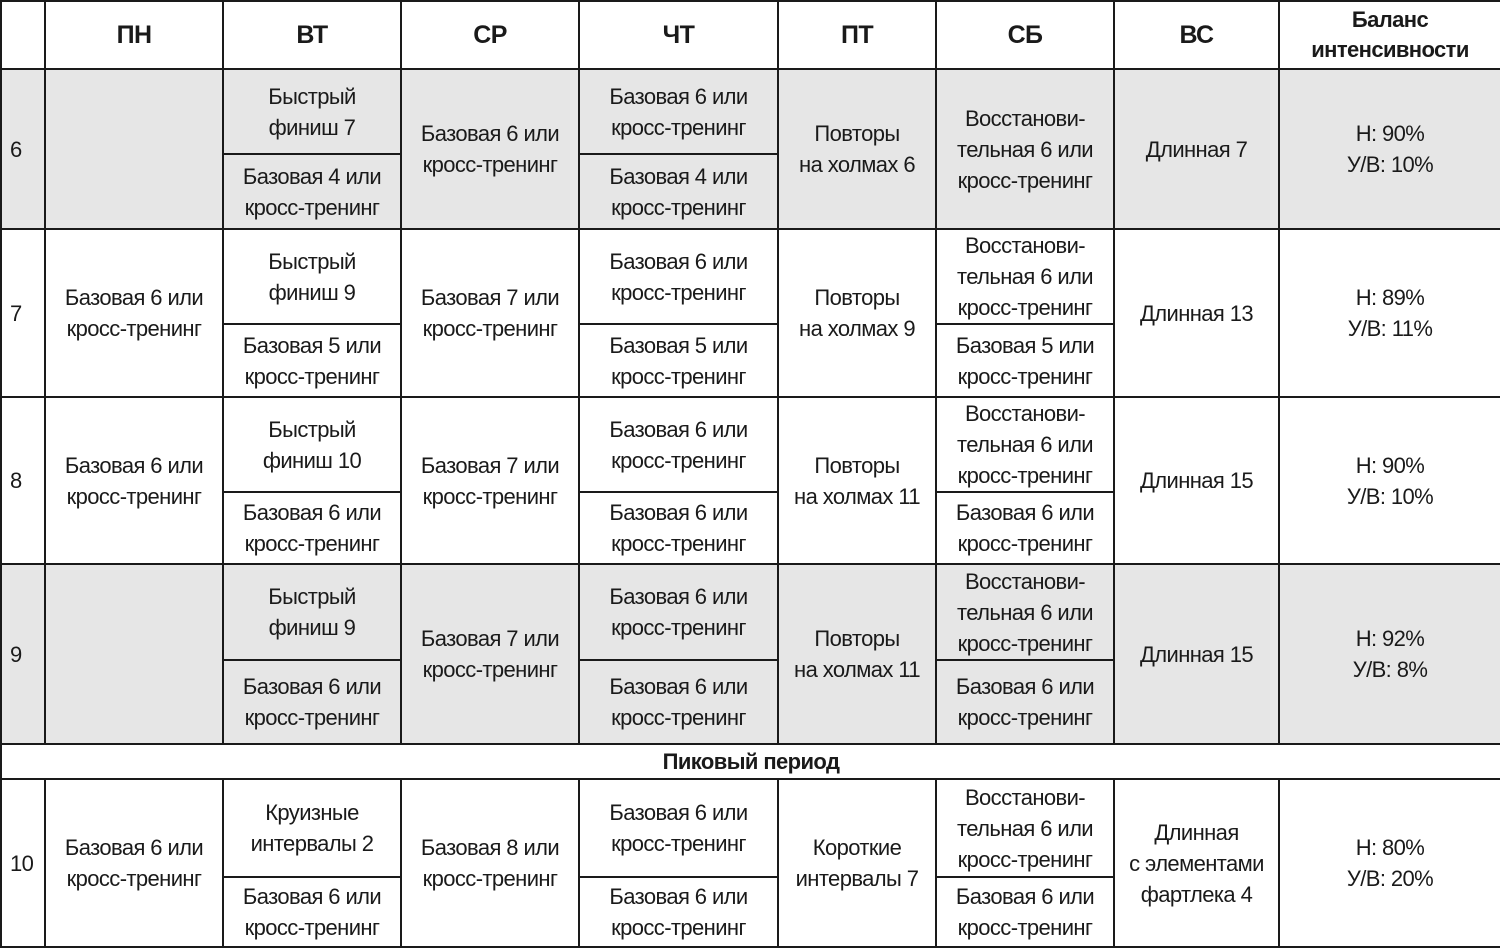  I want to click on header-sat: СБ, so click(1025, 35).